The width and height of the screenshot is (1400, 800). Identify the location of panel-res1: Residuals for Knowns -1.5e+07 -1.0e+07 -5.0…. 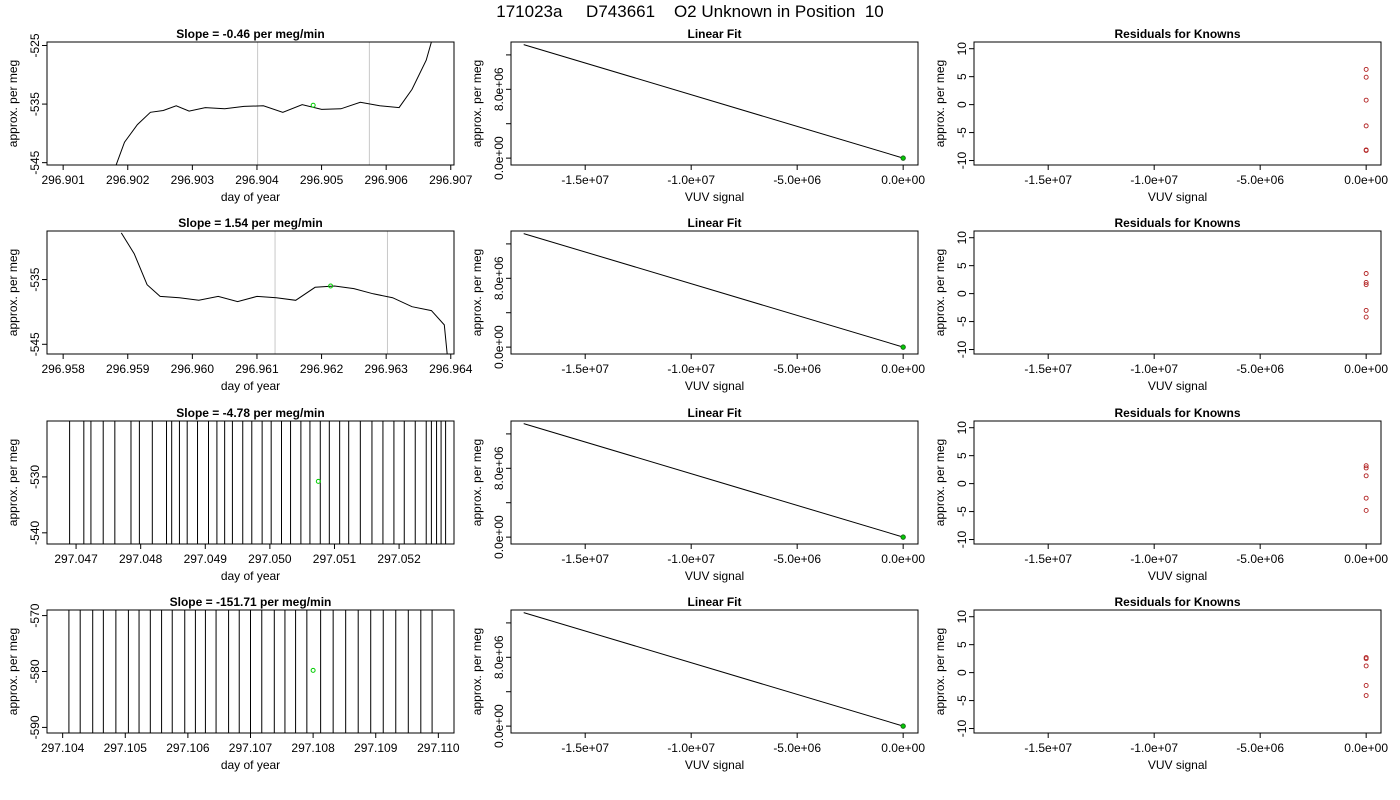
(1160, 115).